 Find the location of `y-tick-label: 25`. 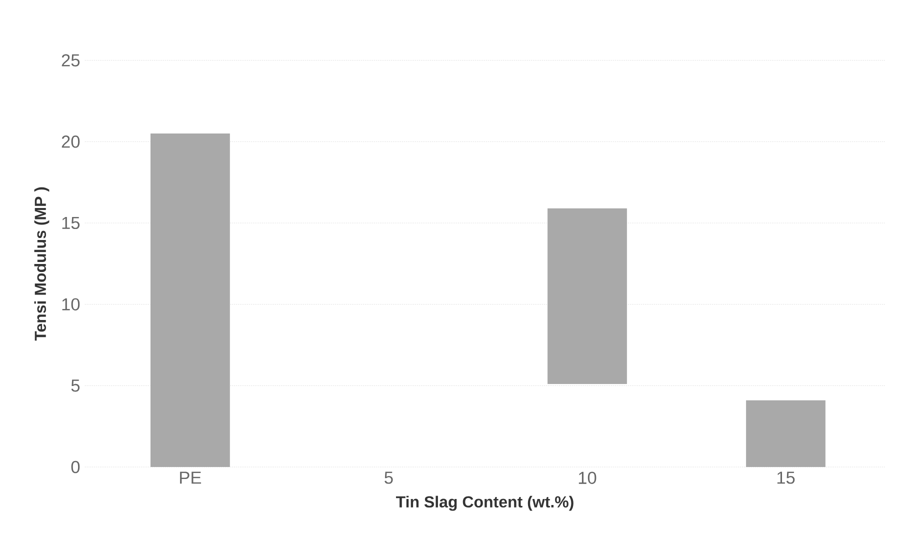

y-tick-label: 25 is located at coordinates (71, 60).